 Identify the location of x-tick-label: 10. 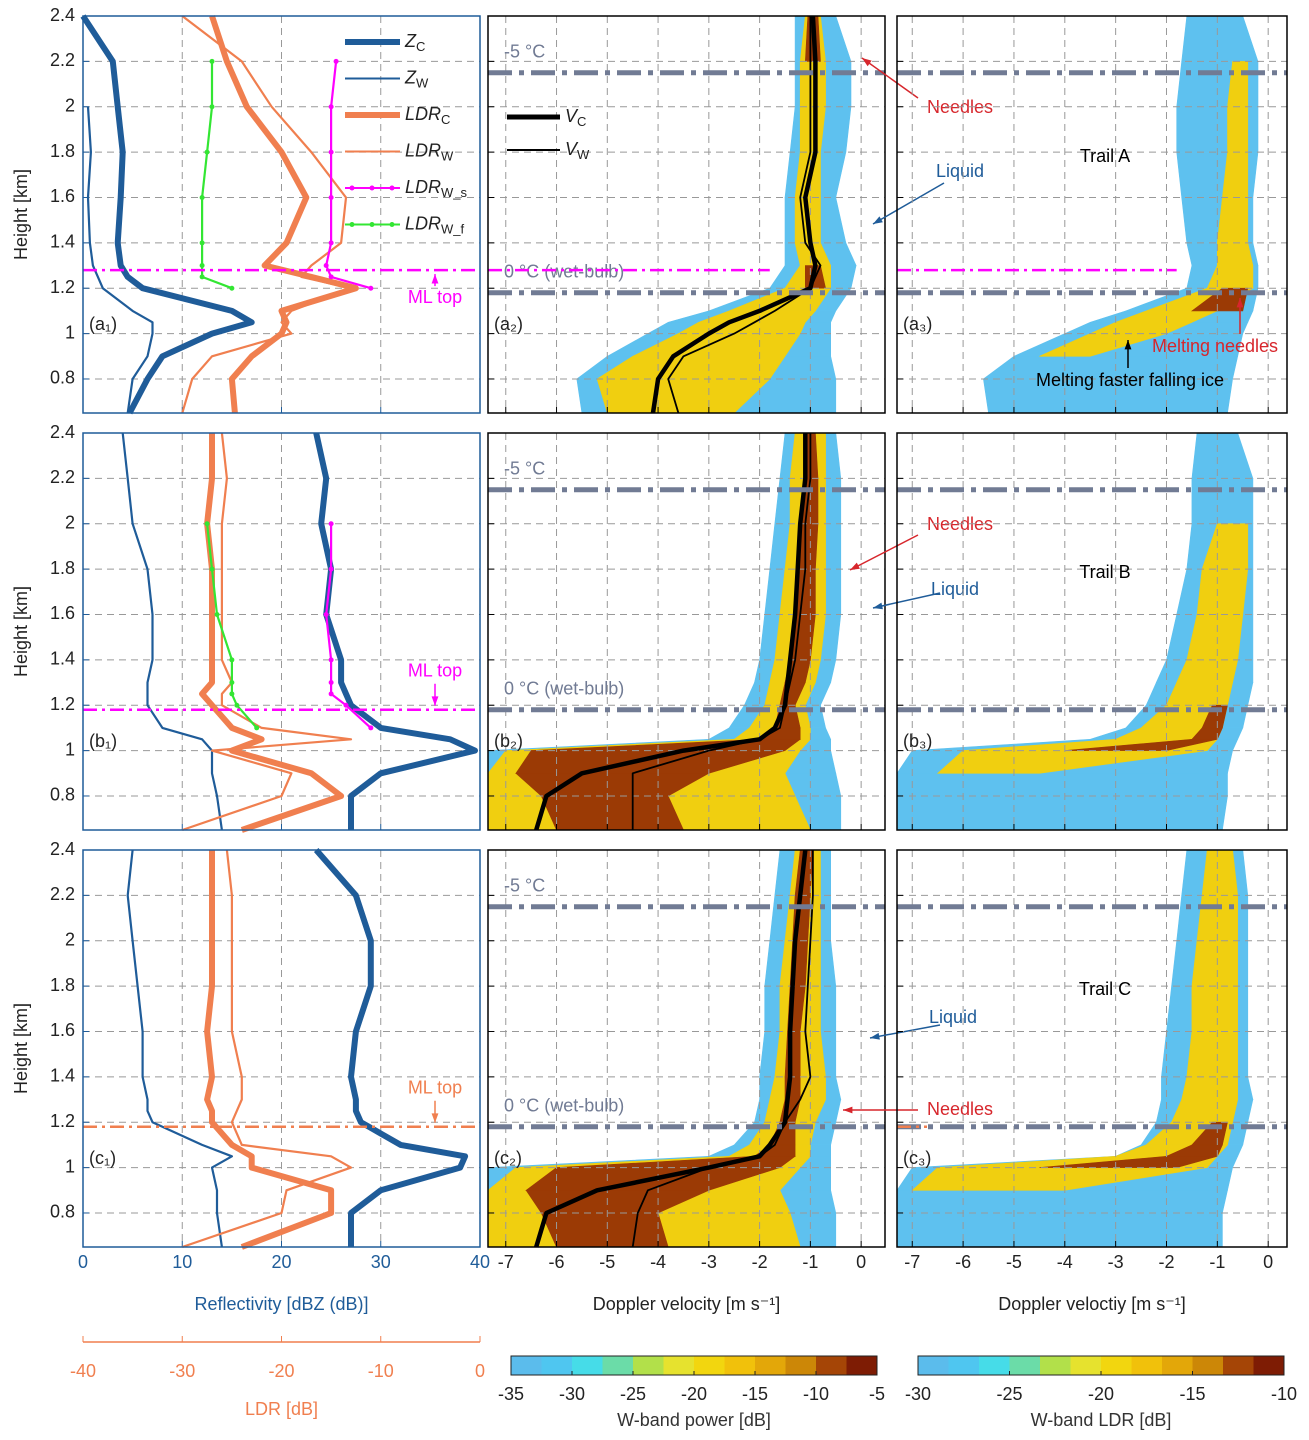
(182, 1262).